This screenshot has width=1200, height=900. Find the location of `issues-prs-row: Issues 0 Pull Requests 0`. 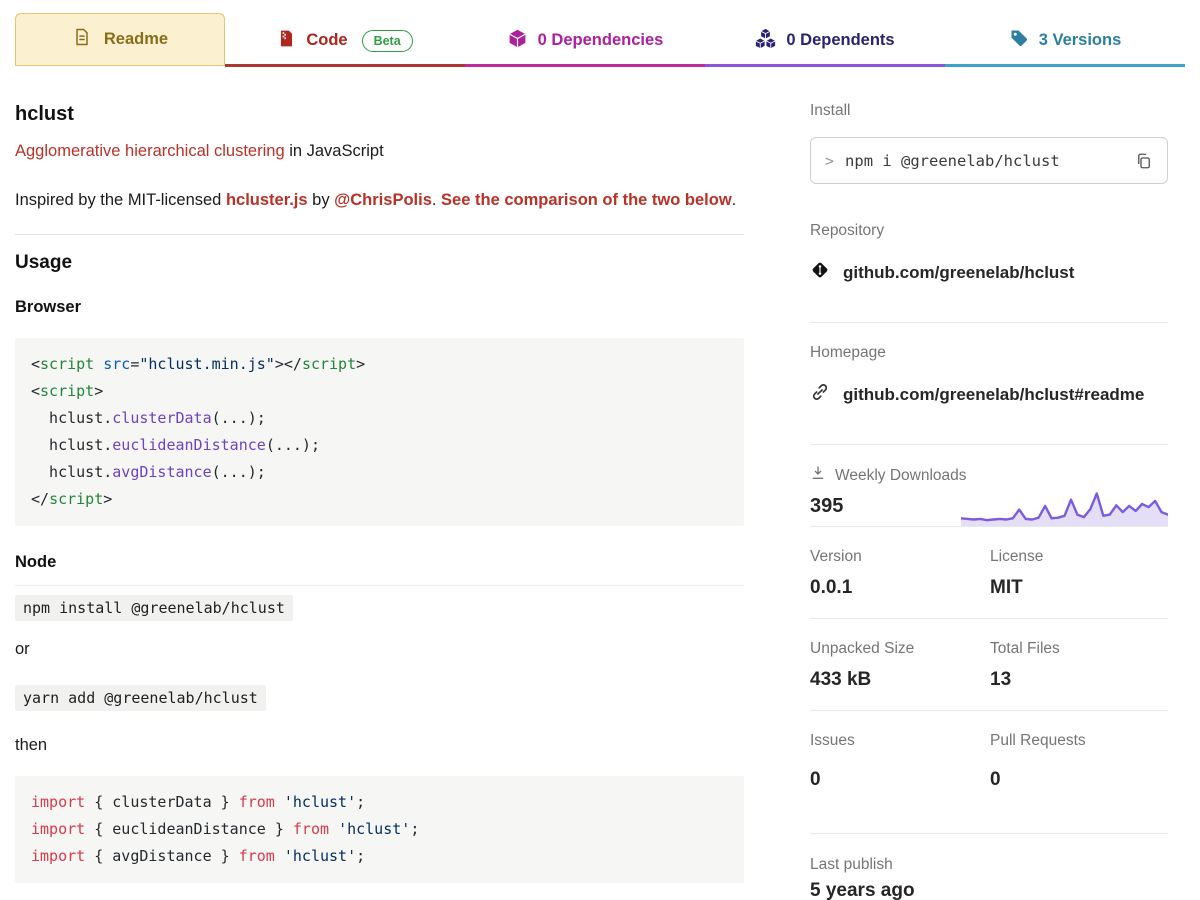

issues-prs-row: Issues 0 Pull Requests 0 is located at coordinates (989, 772).